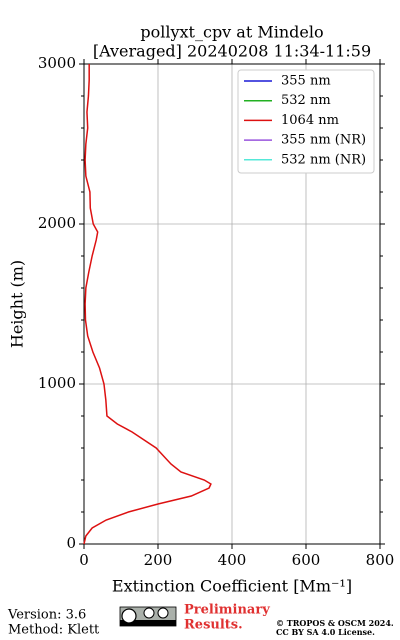 The width and height of the screenshot is (400, 640). Describe the element at coordinates (310, 120) in the screenshot. I see `legend-label: 1064 nm` at that location.